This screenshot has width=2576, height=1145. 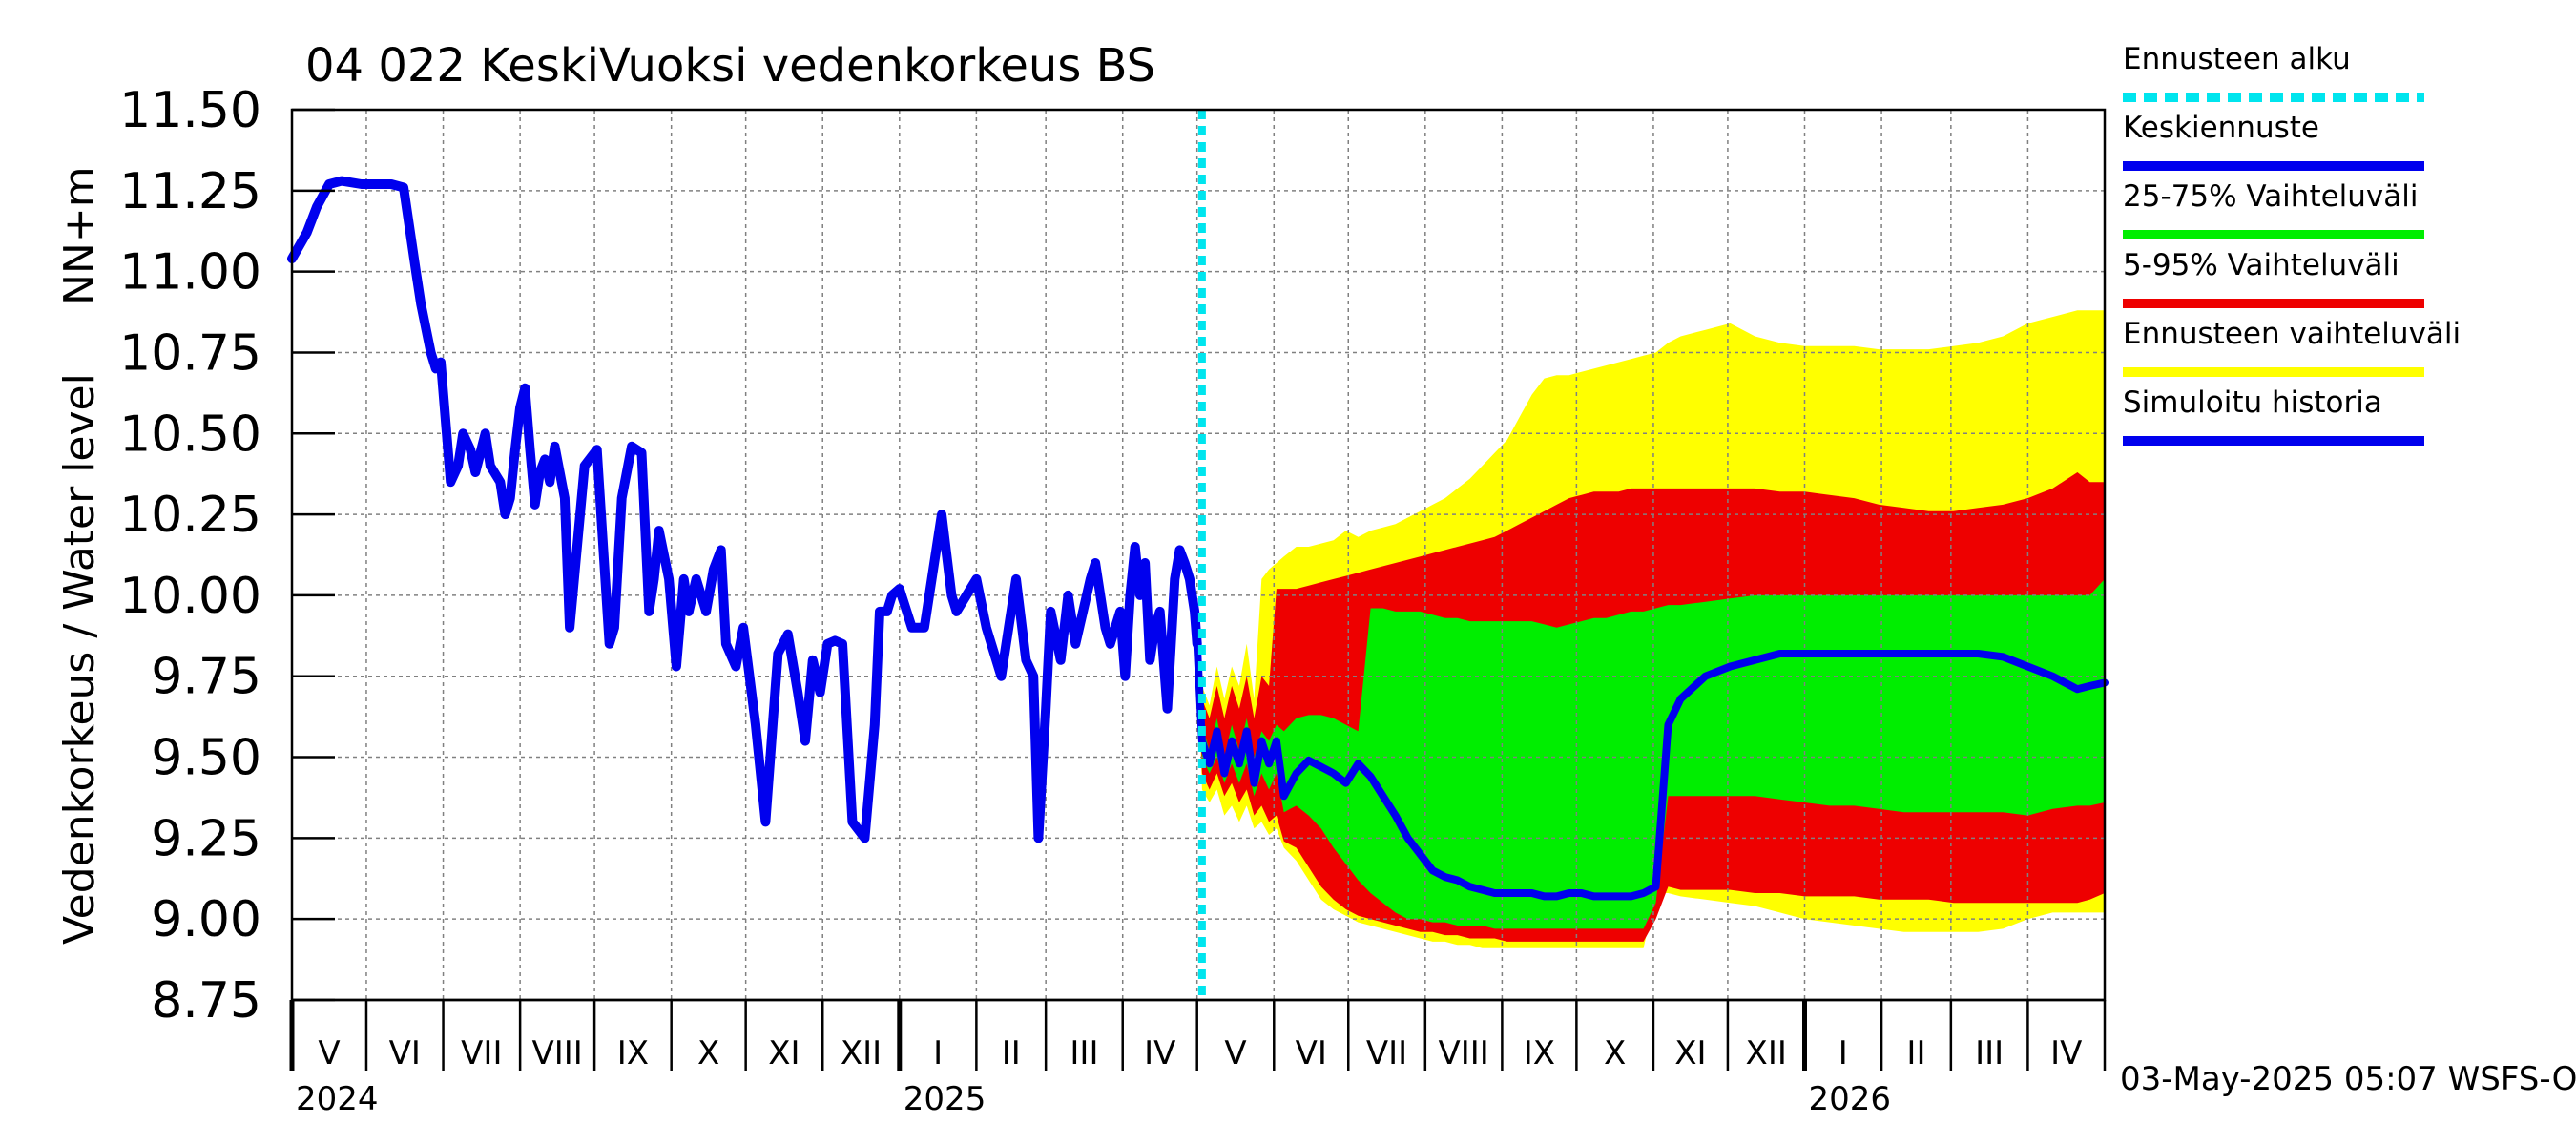 I want to click on year-label: 2025, so click(x=945, y=1099).